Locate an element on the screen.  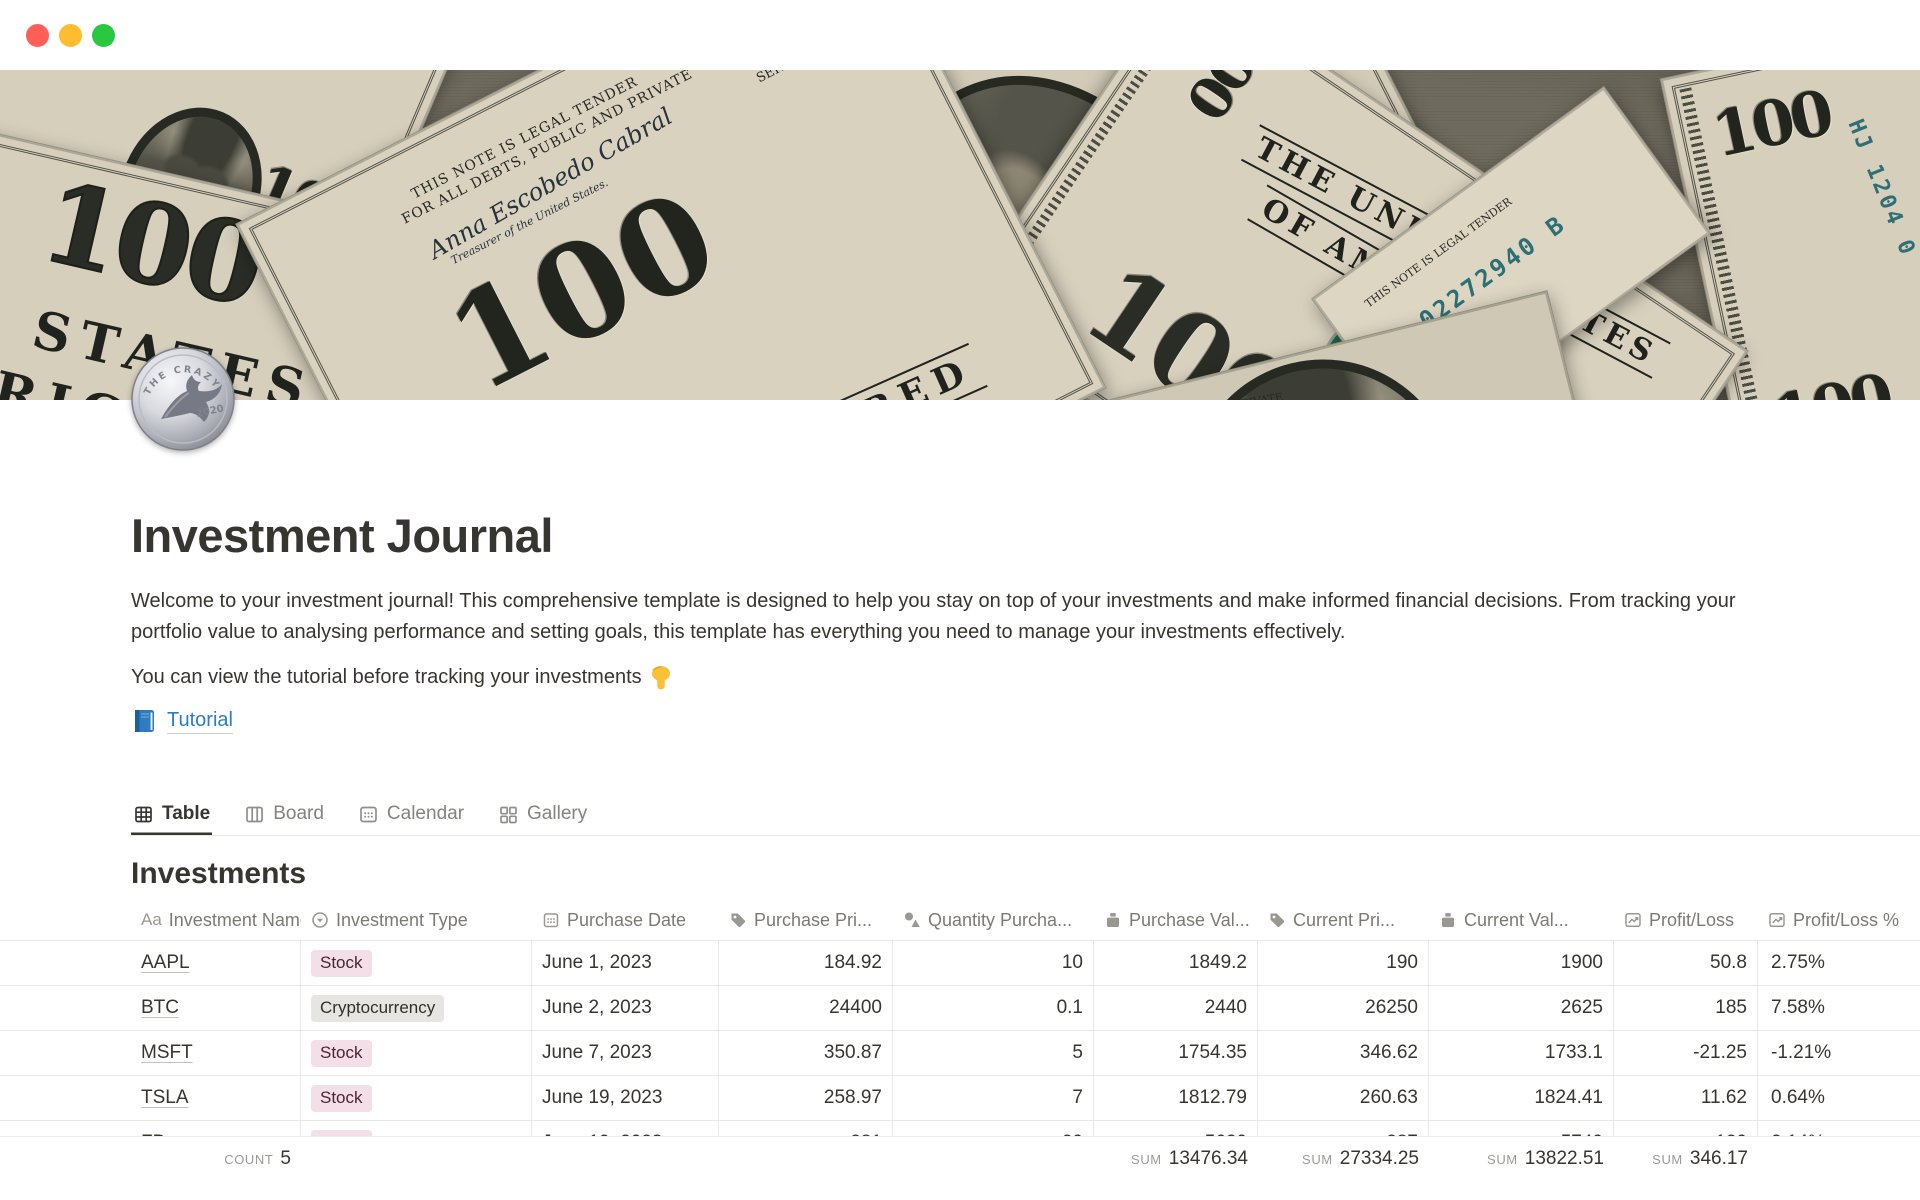
zoom-button is located at coordinates (103, 35).